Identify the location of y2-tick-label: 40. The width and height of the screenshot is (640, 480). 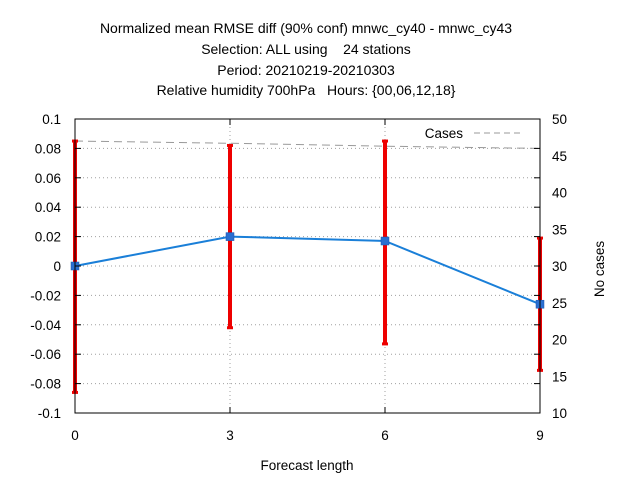
(559, 193).